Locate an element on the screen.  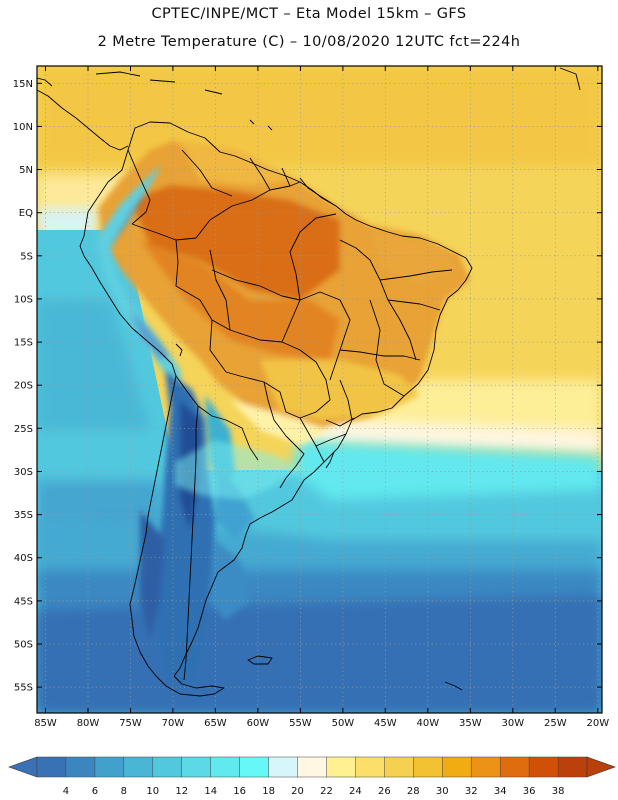
lat-tick-label: 5N is located at coordinates (26, 170).